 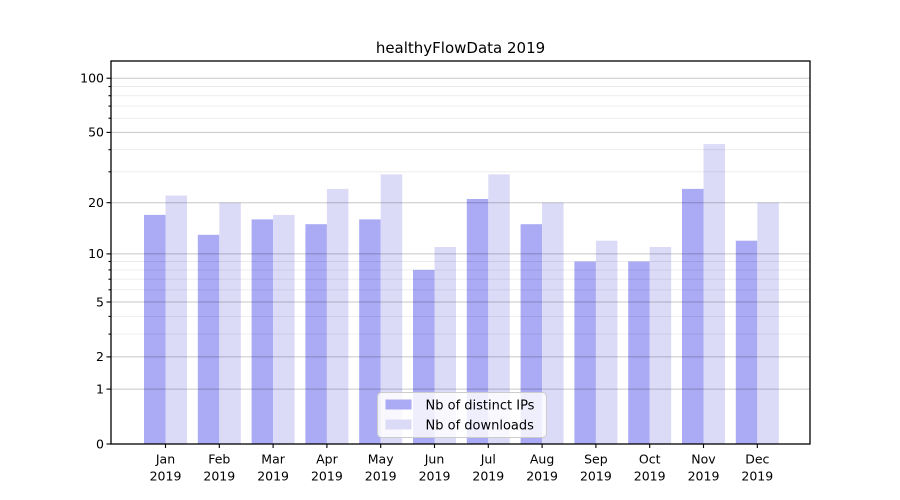 What do you see at coordinates (650, 459) in the screenshot?
I see `x-tick-label-month: Oct` at bounding box center [650, 459].